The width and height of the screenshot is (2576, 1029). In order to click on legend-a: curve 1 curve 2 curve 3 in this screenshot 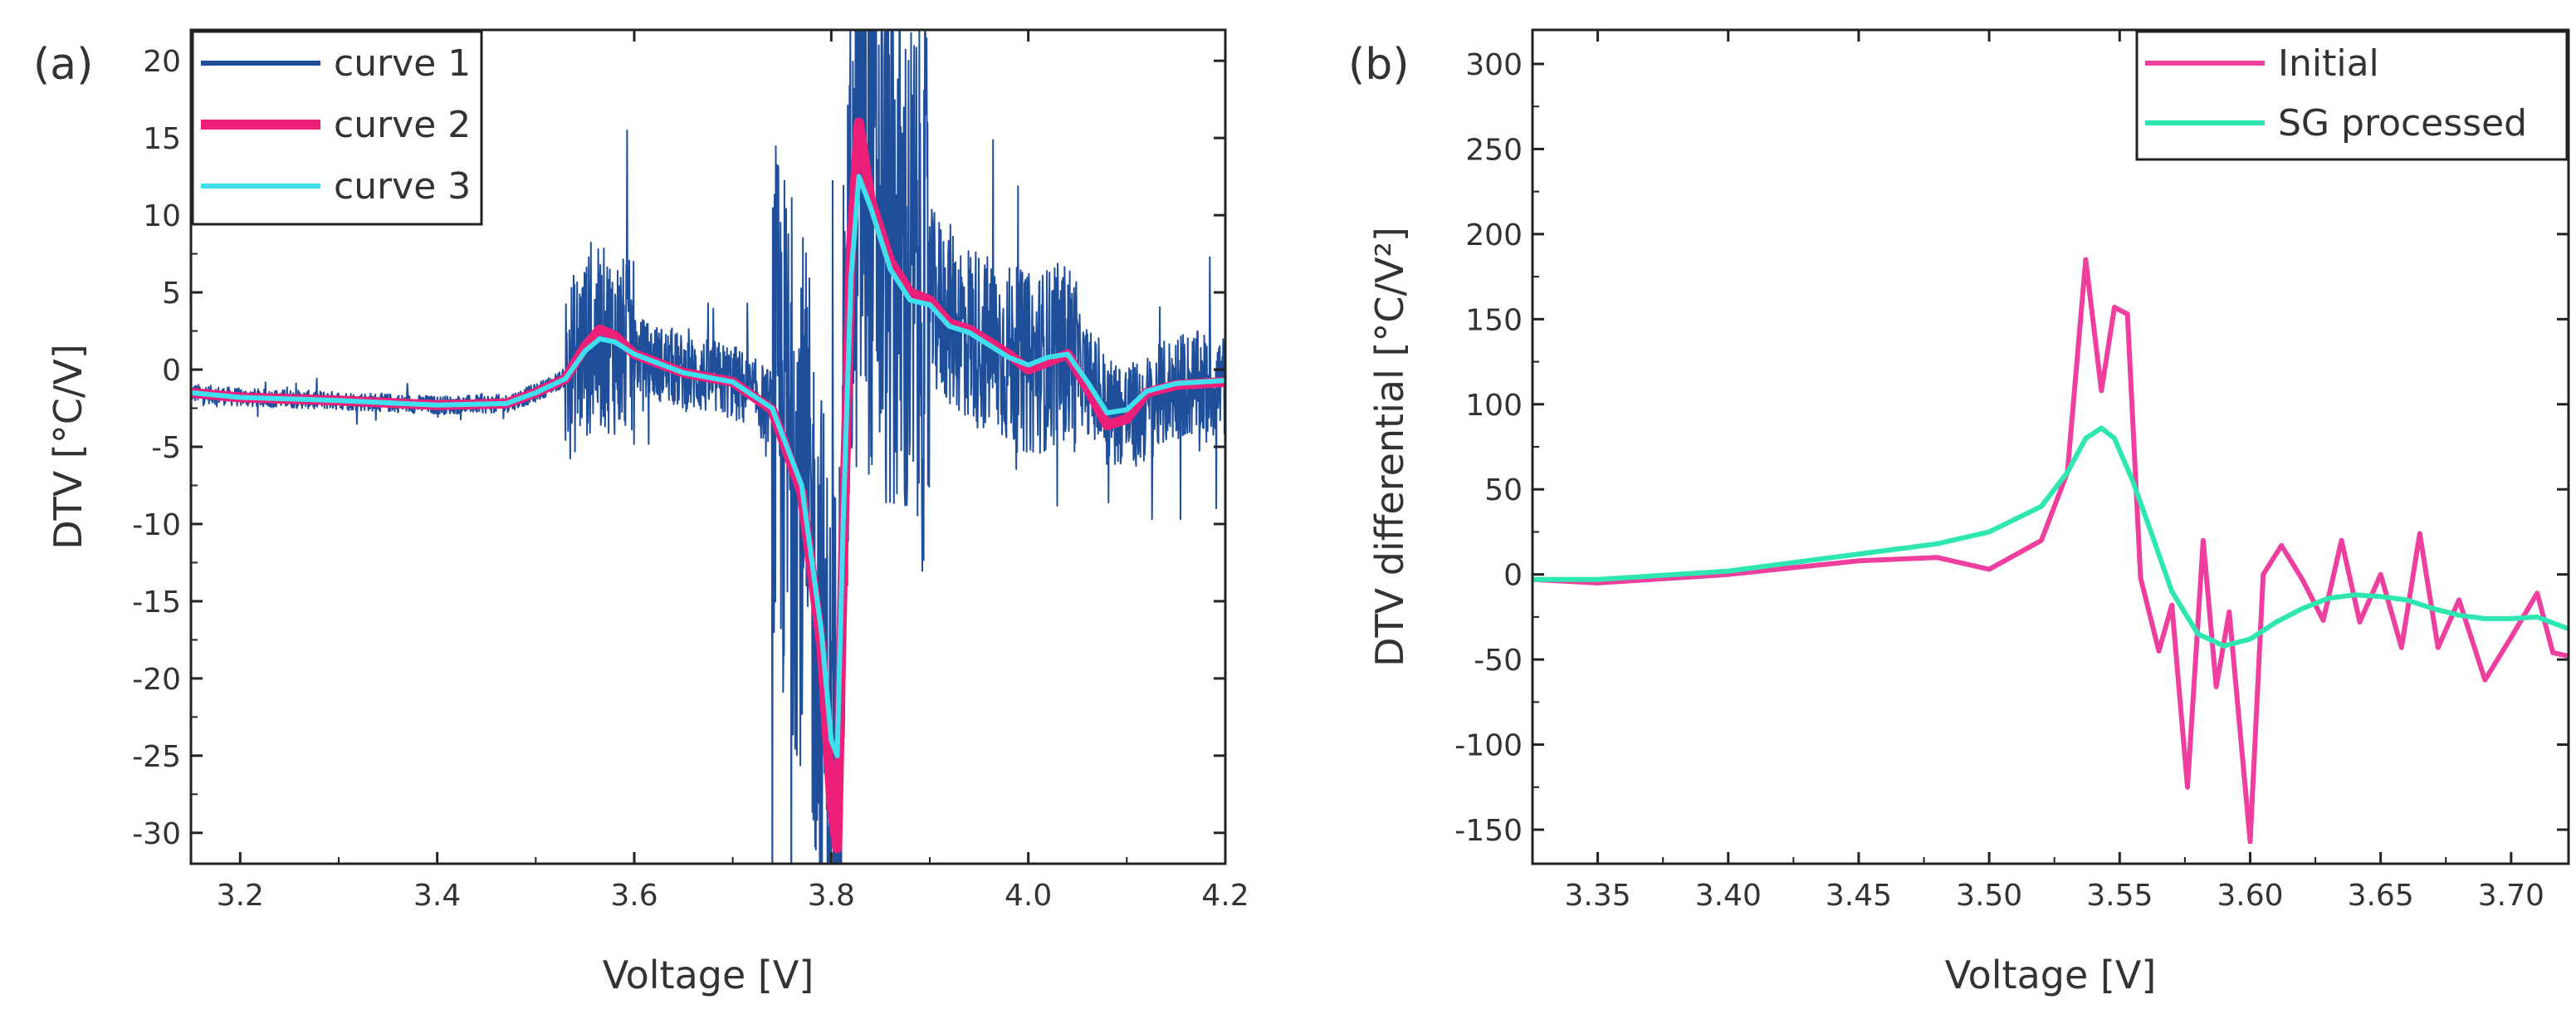, I will do `click(337, 128)`.